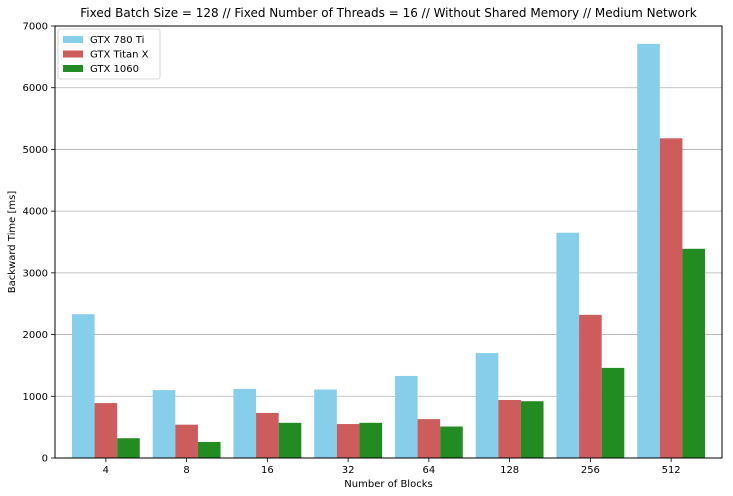  Describe the element at coordinates (671, 470) in the screenshot. I see `x-tick-label: 512` at that location.